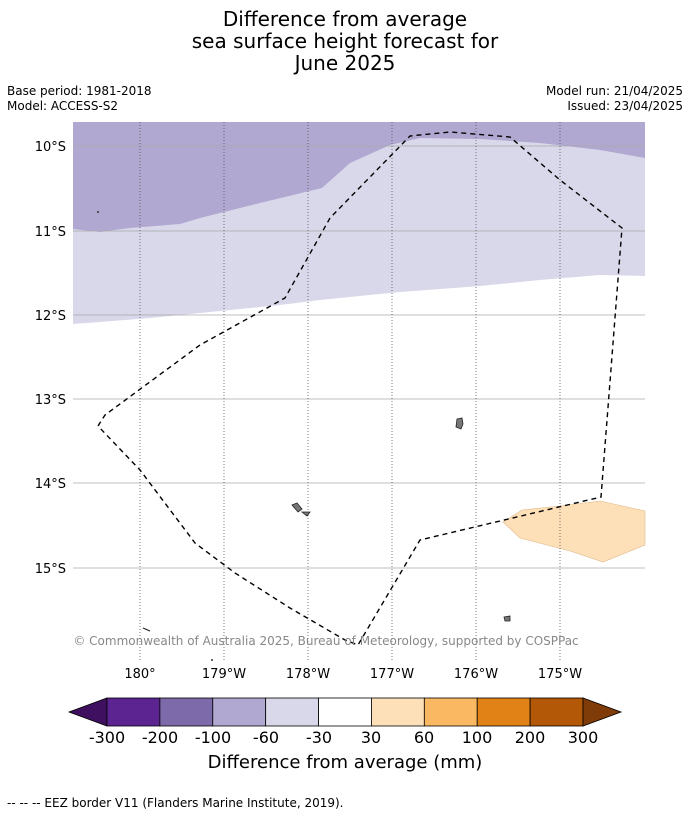  I want to click on lon-label: 180°, so click(139, 674).